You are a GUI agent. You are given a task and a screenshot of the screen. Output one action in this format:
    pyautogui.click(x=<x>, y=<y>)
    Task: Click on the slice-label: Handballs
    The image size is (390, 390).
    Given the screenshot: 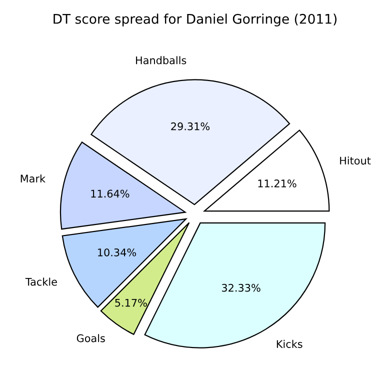 What is the action you would take?
    pyautogui.click(x=161, y=60)
    